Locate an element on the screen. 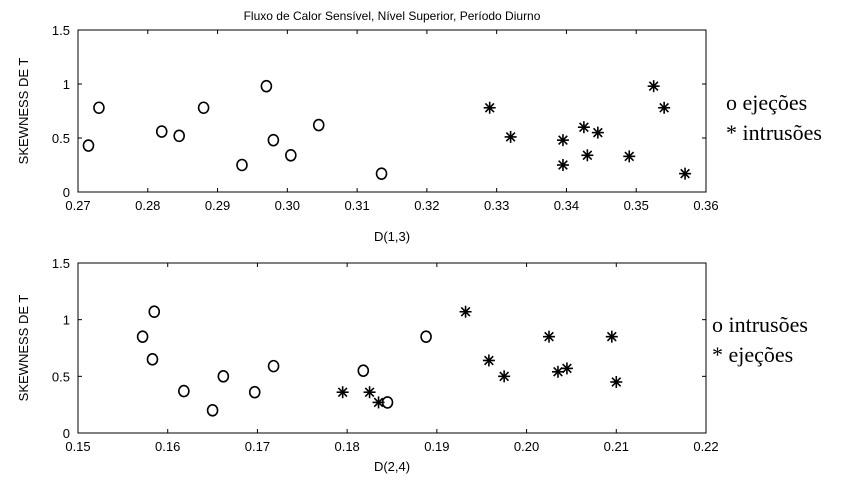 This screenshot has height=482, width=859. x-axis-label: D(2,4) is located at coordinates (392, 466).